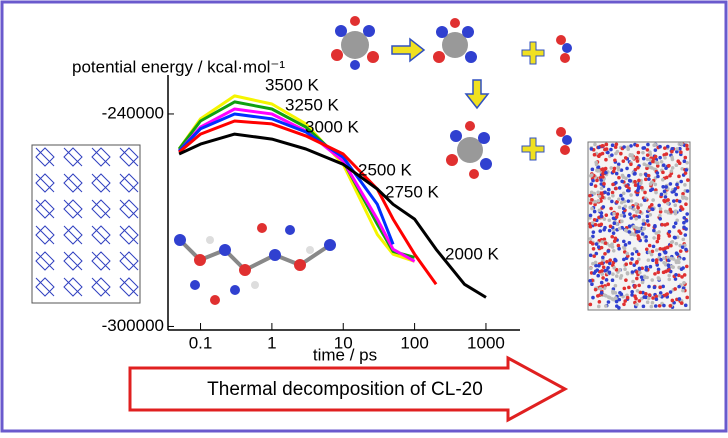 Image resolution: width=728 pixels, height=438 pixels. I want to click on molecule-inset, so click(255, 264).